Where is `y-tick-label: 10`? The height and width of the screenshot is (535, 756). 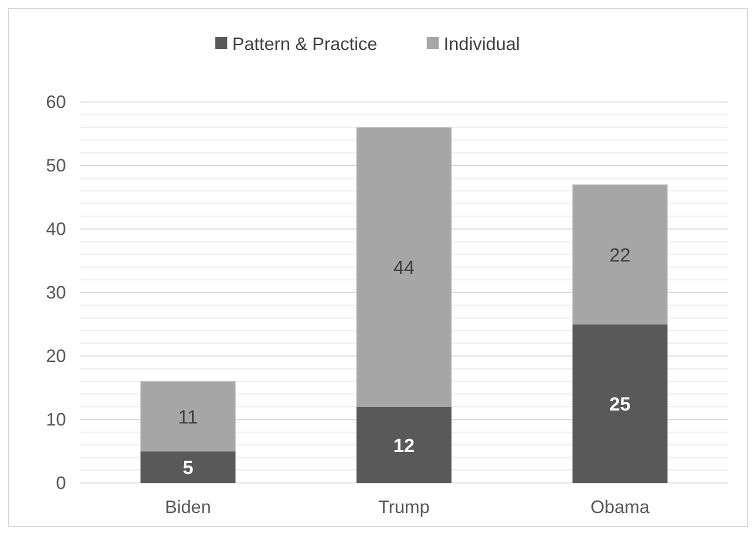
y-tick-label: 10 is located at coordinates (56, 420).